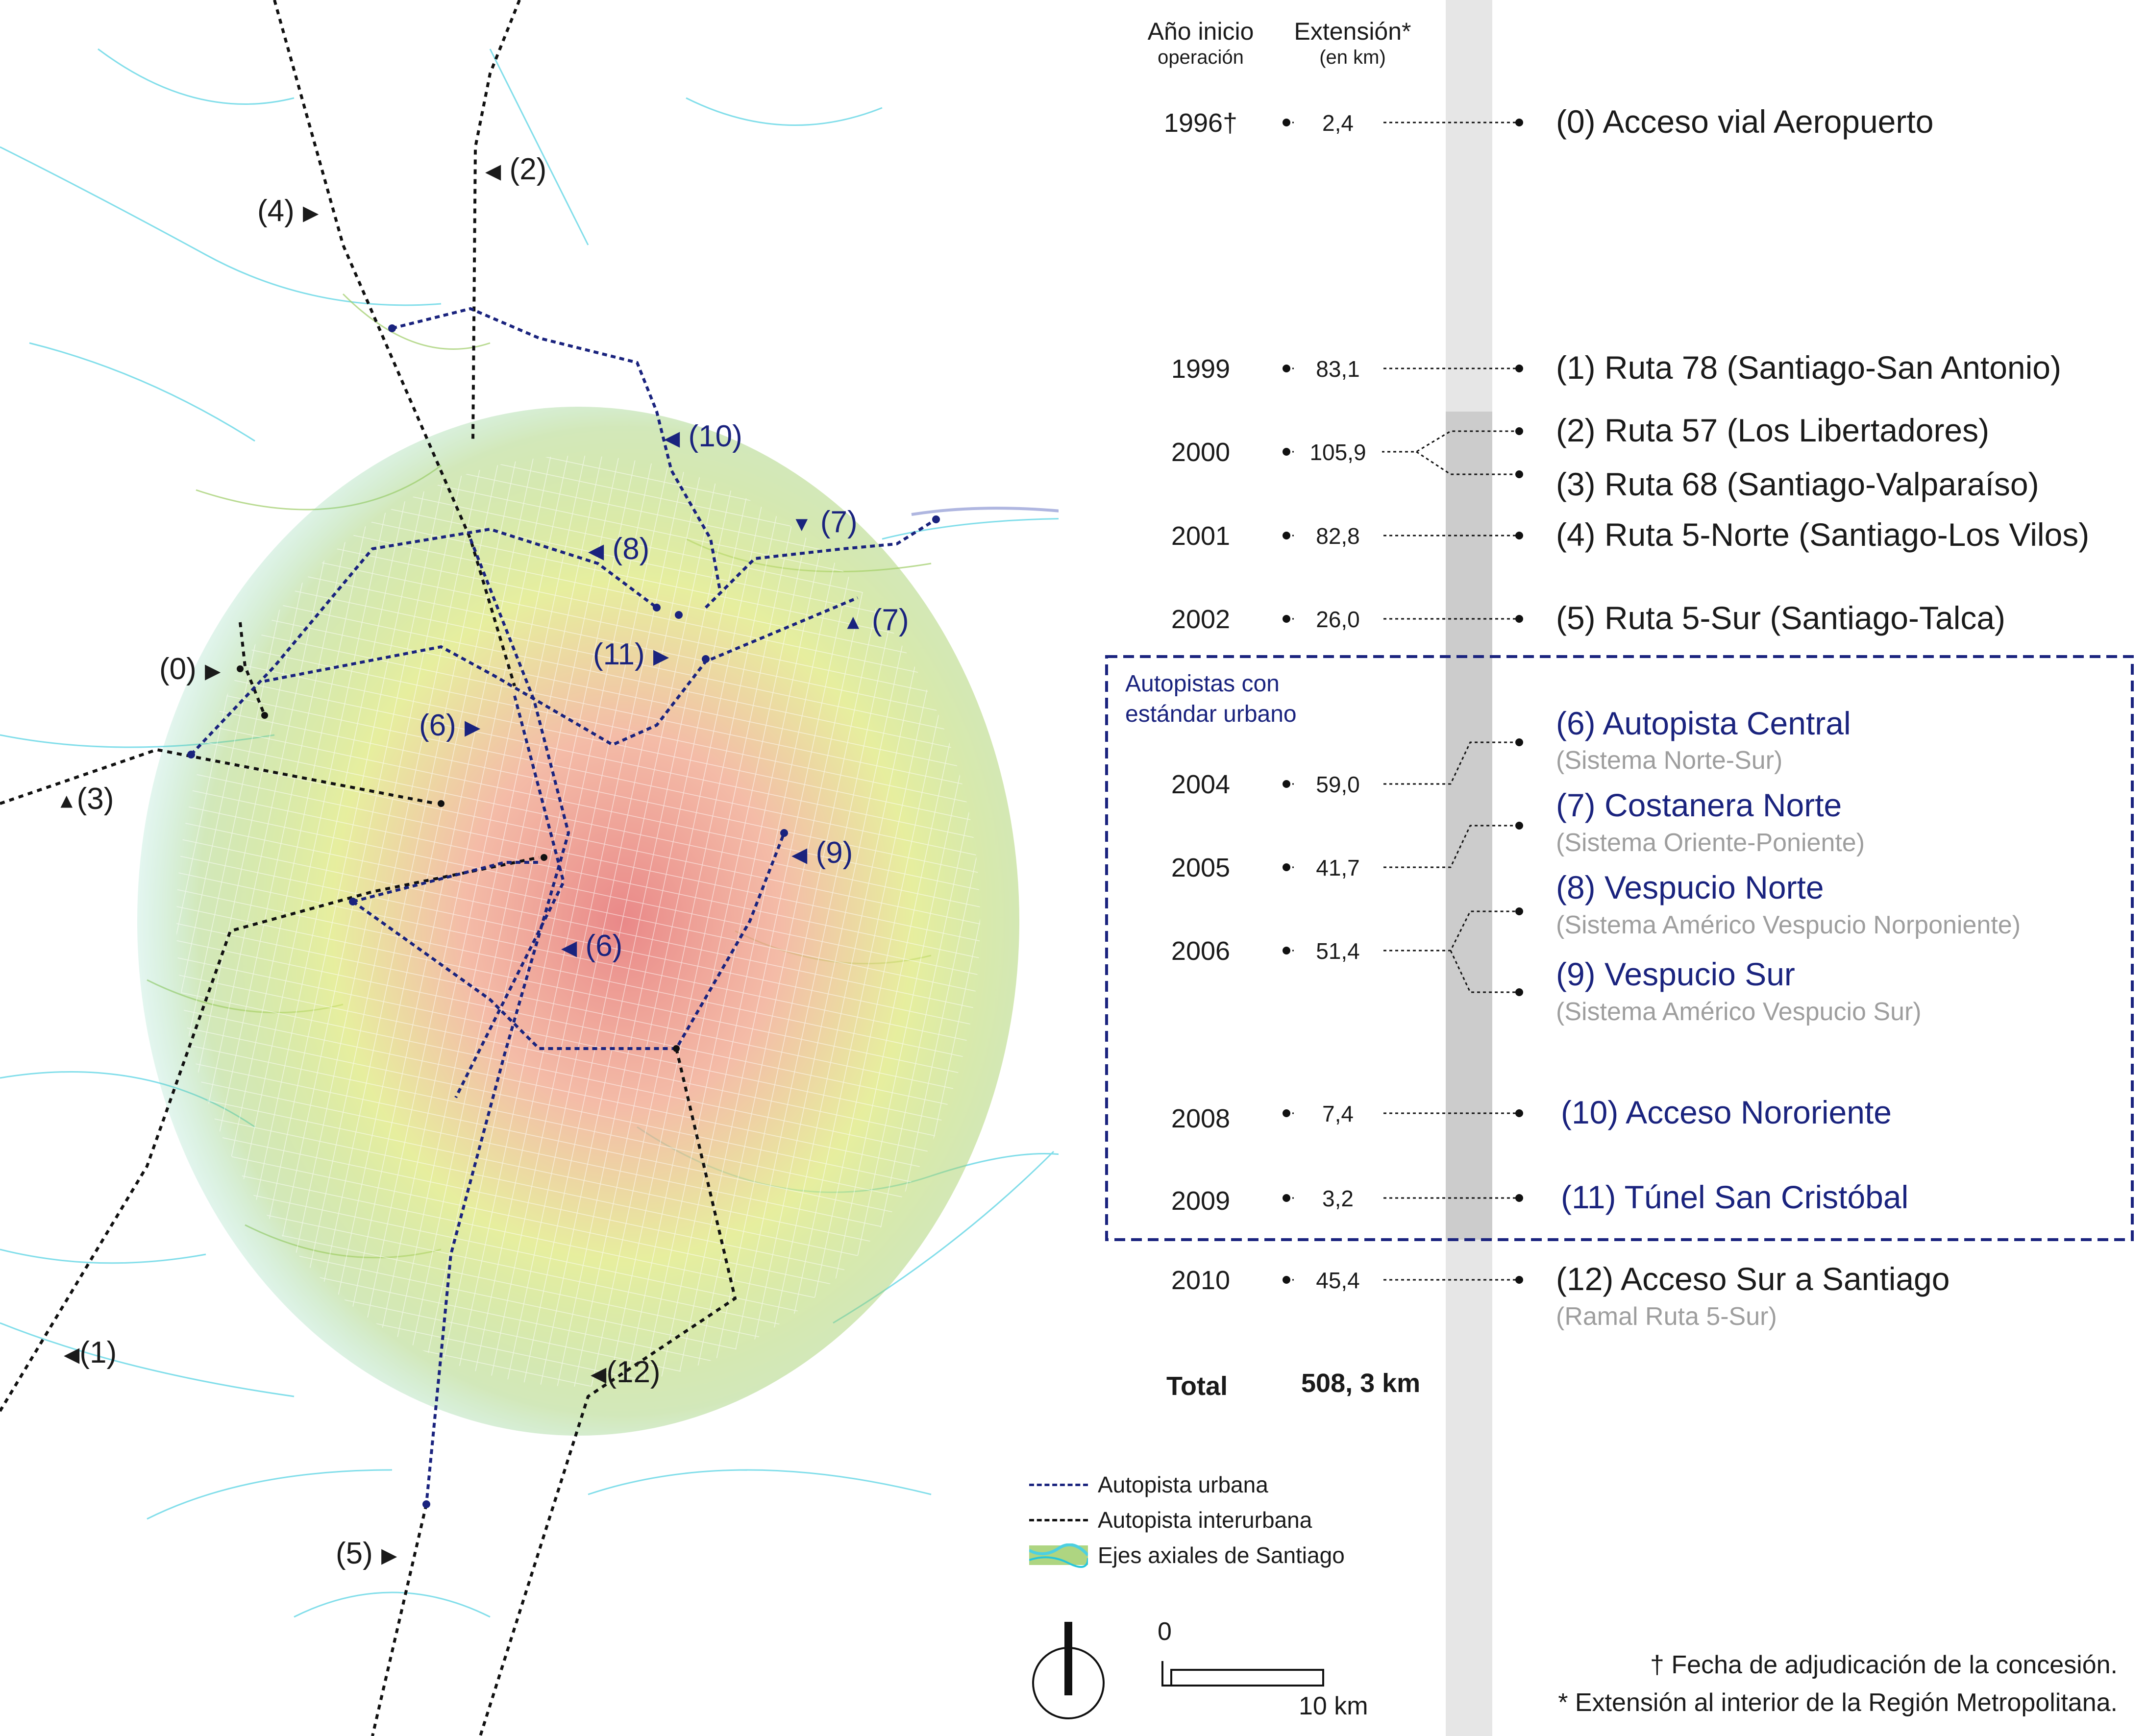 This screenshot has width=2147, height=1736. What do you see at coordinates (1165, 1632) in the screenshot?
I see `scale-zero: 0` at bounding box center [1165, 1632].